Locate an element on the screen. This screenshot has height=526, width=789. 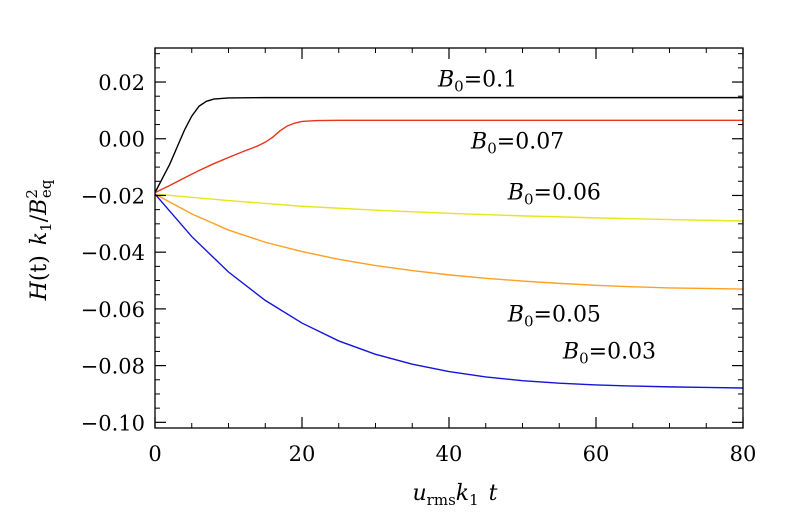
x-axis-label-tail: t is located at coordinates (493, 493).